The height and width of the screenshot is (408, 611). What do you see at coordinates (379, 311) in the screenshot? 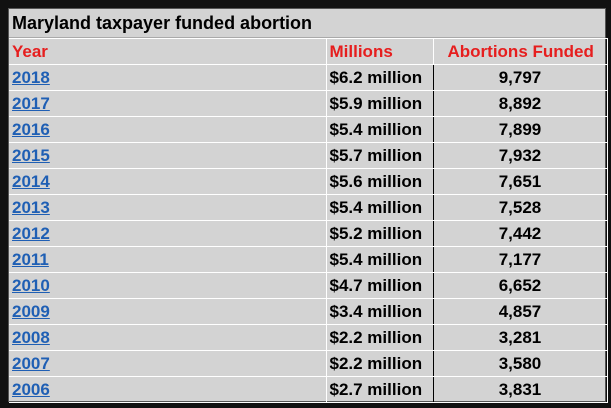
I see `millions-cell: $3.4 million` at bounding box center [379, 311].